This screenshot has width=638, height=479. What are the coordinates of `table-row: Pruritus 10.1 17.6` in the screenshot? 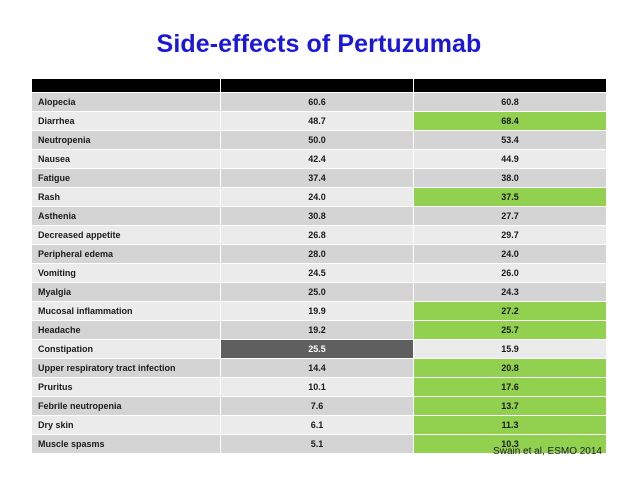 It's located at (319, 387).